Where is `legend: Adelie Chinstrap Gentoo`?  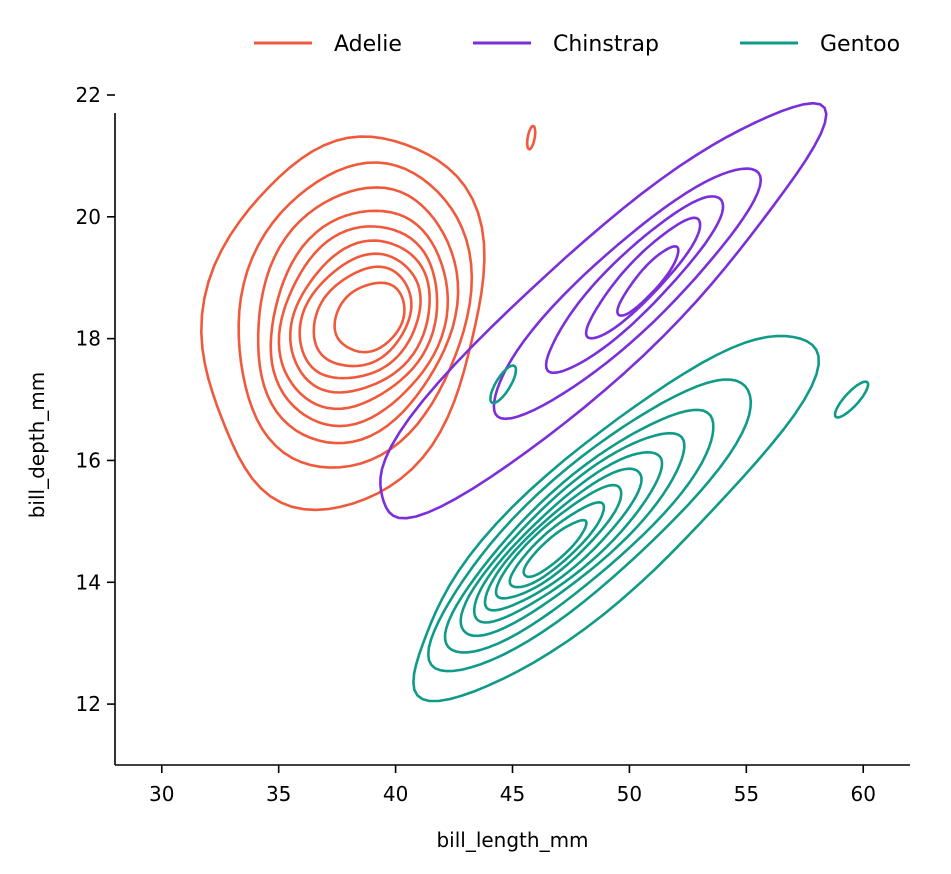
legend: Adelie Chinstrap Gentoo is located at coordinates (577, 44).